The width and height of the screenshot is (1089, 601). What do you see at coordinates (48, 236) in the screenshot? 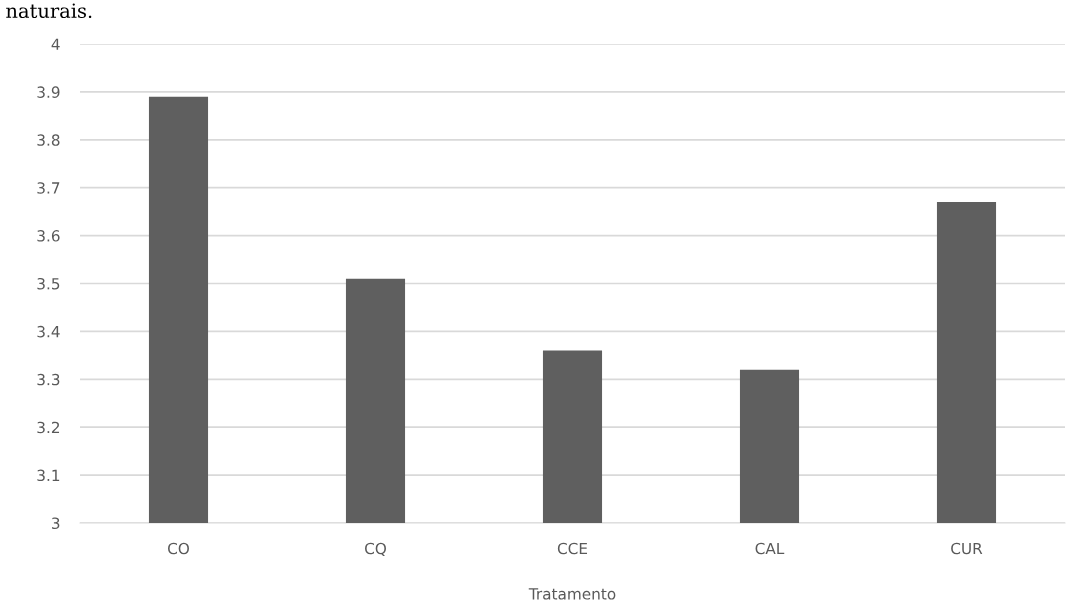
I see `y-tick-label: 3.6` at bounding box center [48, 236].